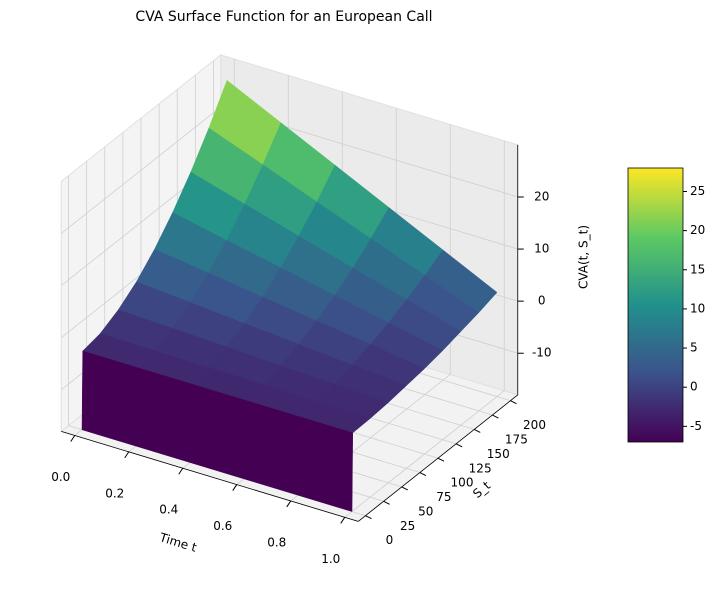 The height and width of the screenshot is (590, 723). Describe the element at coordinates (60, 477) in the screenshot. I see `x-tick-label: 0.0` at that location.